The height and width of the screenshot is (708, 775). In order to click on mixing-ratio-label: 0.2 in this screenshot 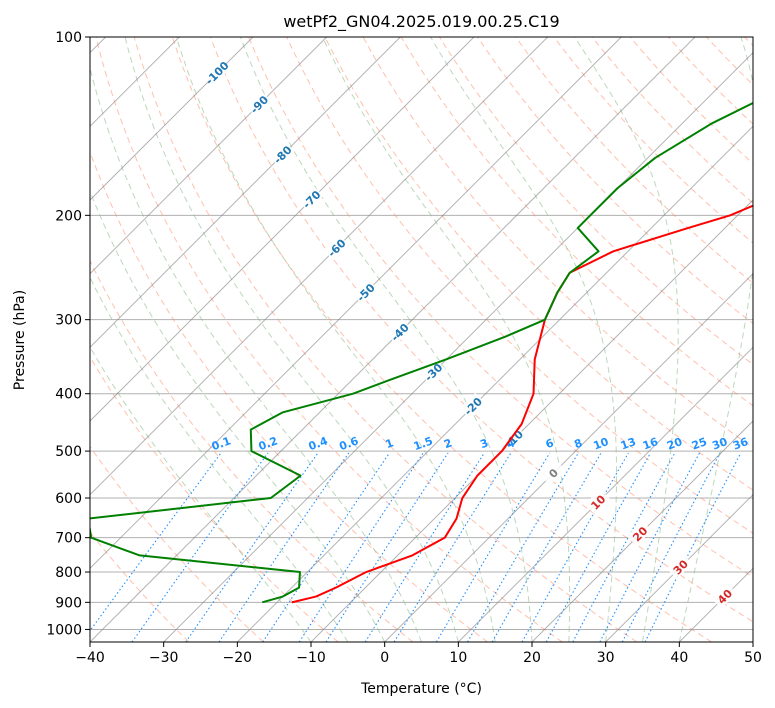, I will do `click(268, 443)`.